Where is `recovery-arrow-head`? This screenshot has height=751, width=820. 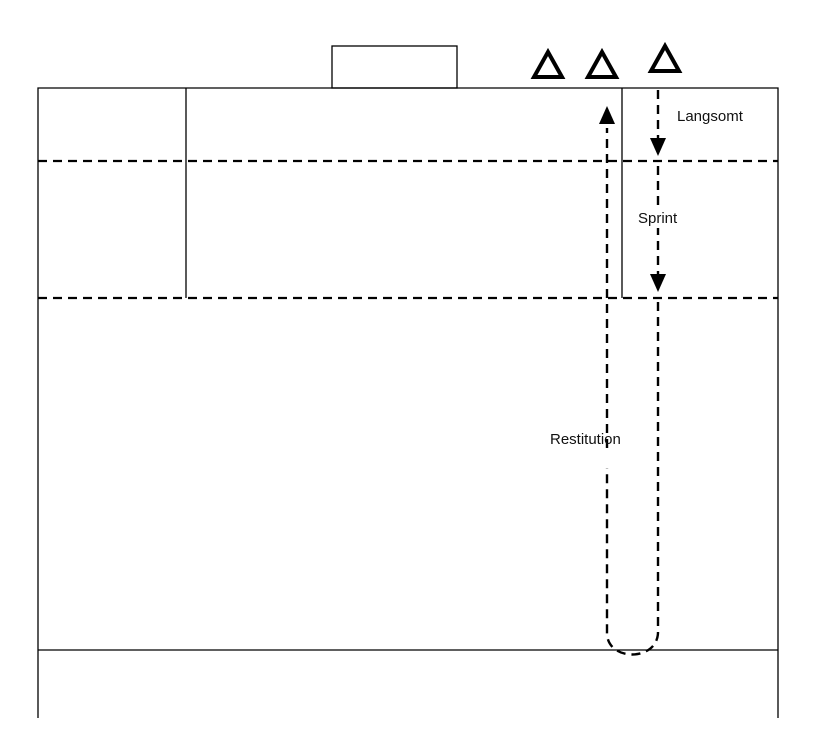
recovery-arrow-head is located at coordinates (607, 115).